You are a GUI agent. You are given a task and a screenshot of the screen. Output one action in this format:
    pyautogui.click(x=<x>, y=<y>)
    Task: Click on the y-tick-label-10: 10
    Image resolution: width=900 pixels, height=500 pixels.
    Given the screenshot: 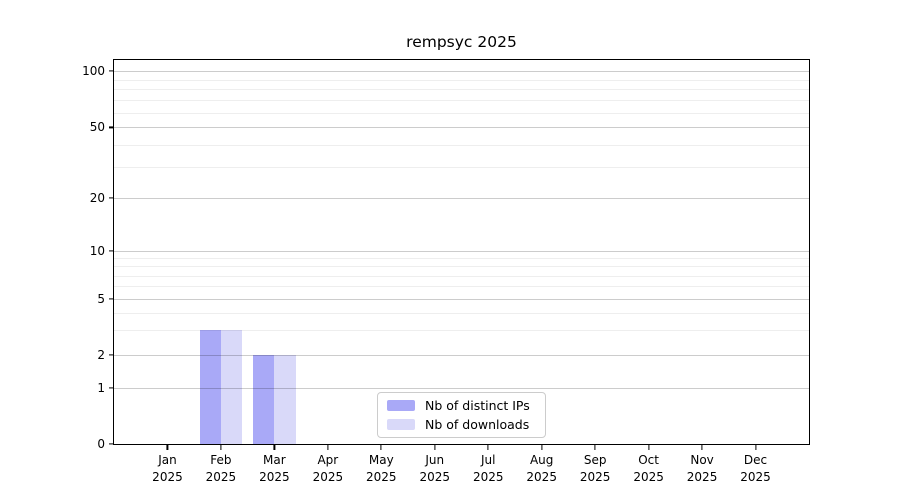 What is the action you would take?
    pyautogui.click(x=97, y=251)
    